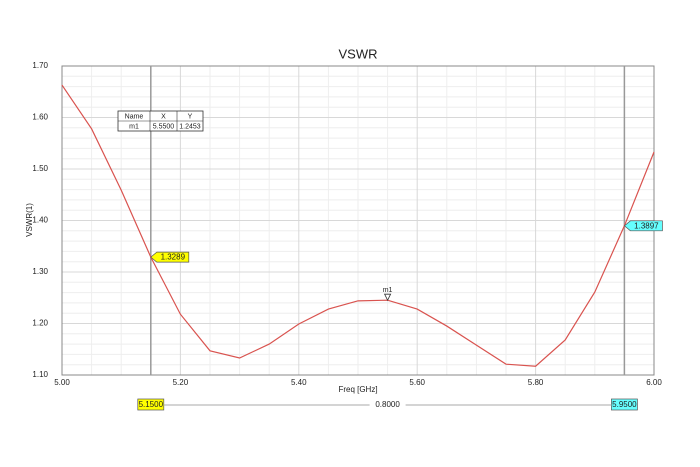  I want to click on y-tick-label: 1.50, so click(40, 168).